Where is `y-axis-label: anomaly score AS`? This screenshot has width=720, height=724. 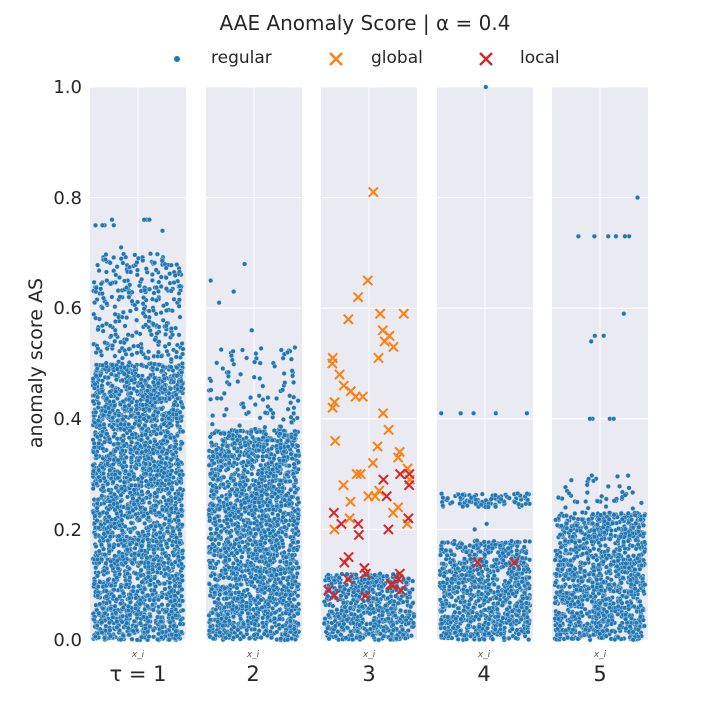
y-axis-label: anomaly score AS is located at coordinates (36, 363).